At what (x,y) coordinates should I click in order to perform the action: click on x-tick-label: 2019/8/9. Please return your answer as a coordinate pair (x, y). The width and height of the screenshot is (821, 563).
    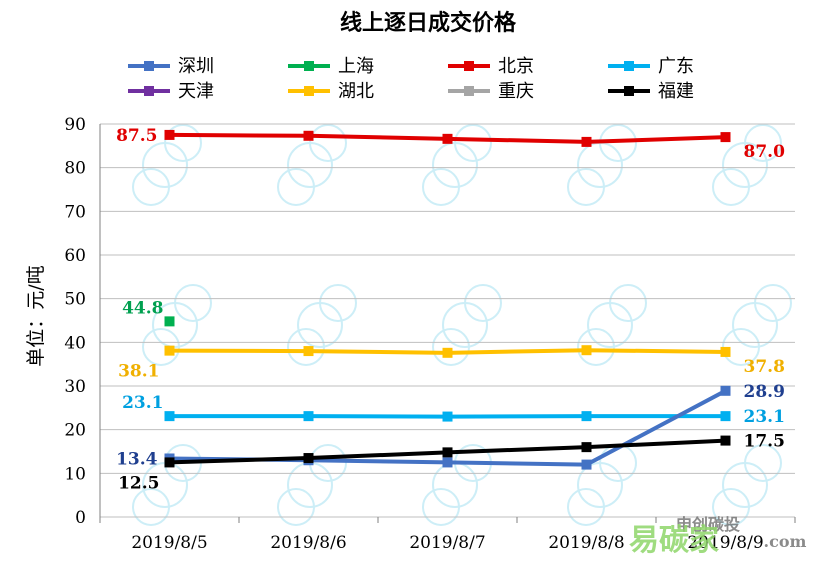
    Looking at the image, I should click on (725, 543).